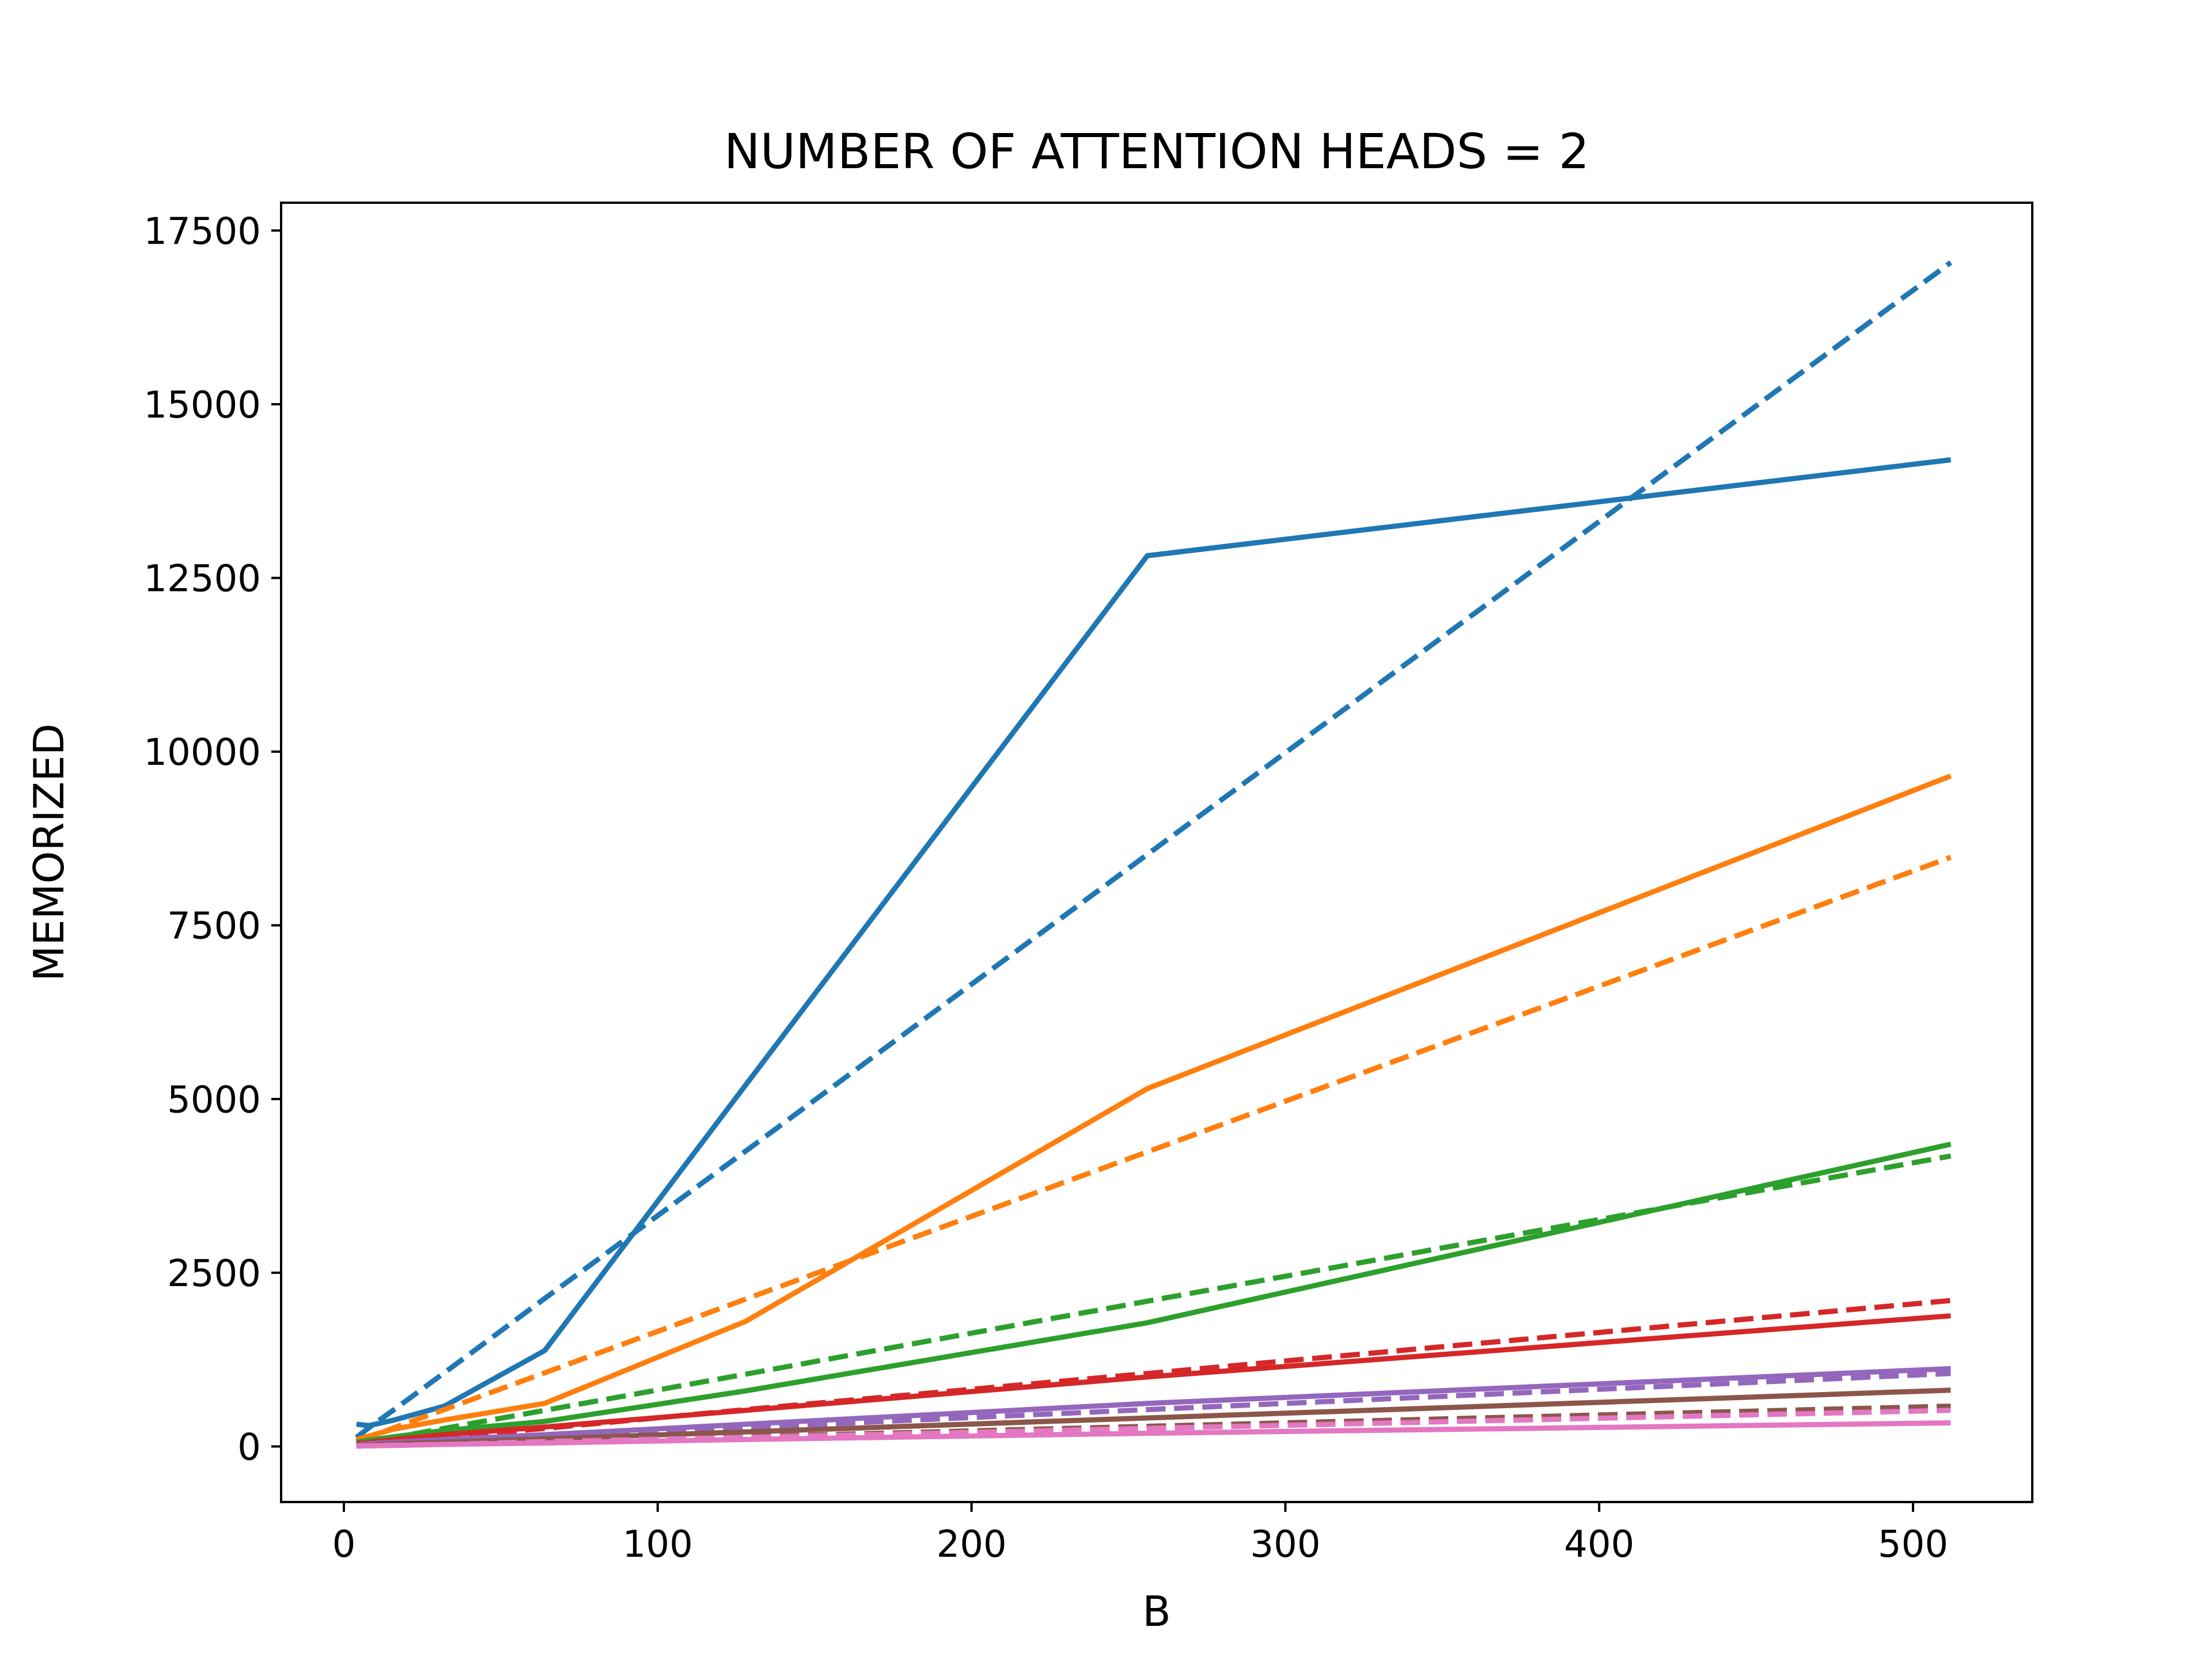 The height and width of the screenshot is (1661, 2212). I want to click on y-tick-label: 15000, so click(202, 405).